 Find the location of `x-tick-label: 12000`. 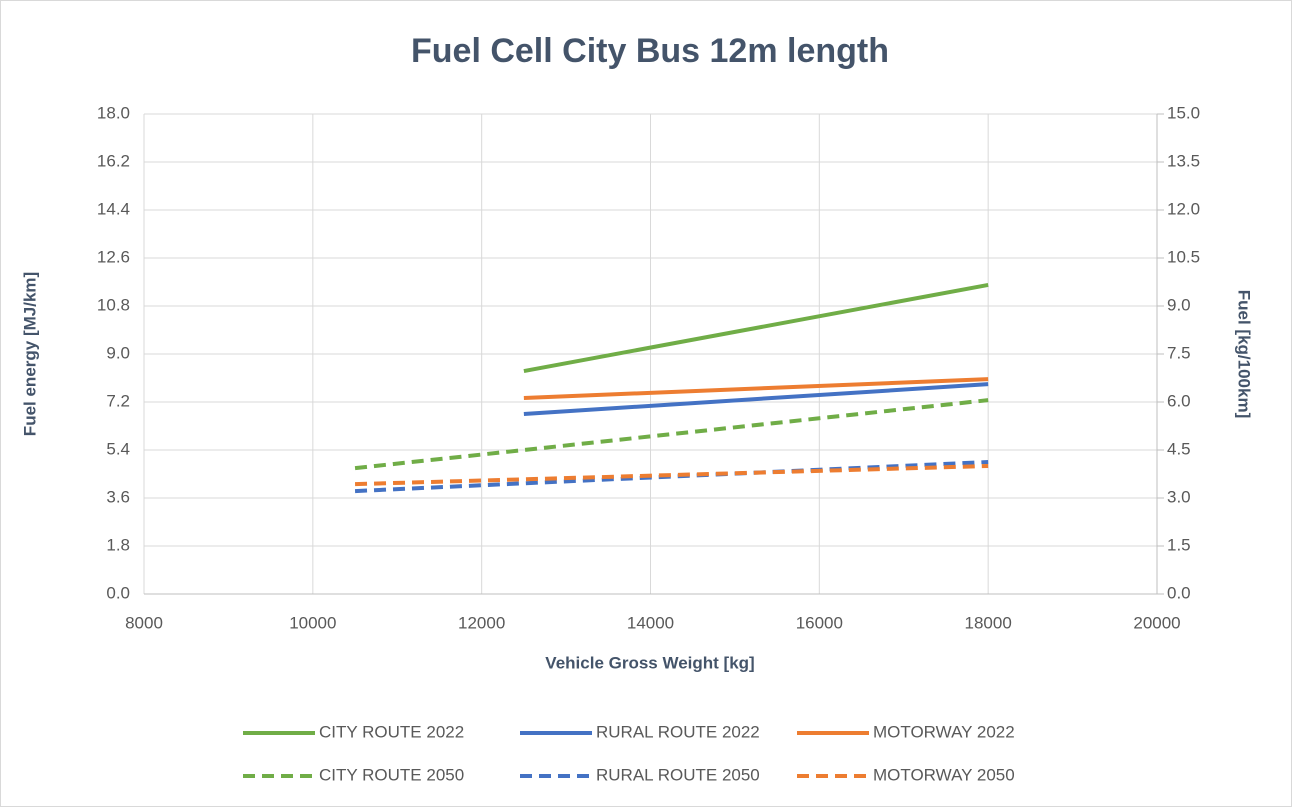

x-tick-label: 12000 is located at coordinates (481, 622).